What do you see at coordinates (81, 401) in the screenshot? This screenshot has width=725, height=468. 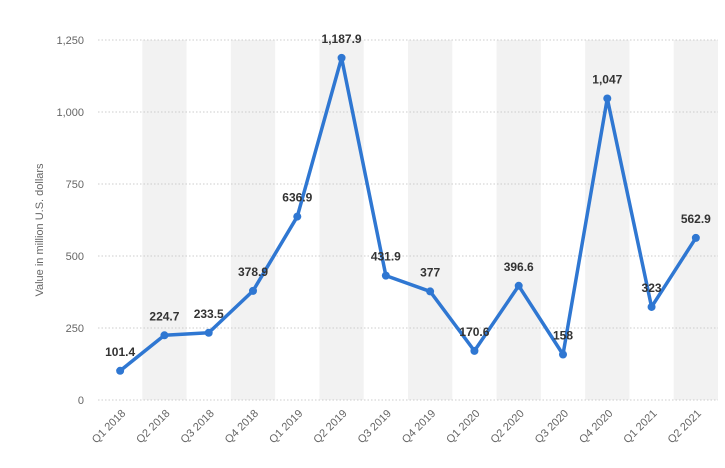 I see `y-tick-label: 0` at bounding box center [81, 401].